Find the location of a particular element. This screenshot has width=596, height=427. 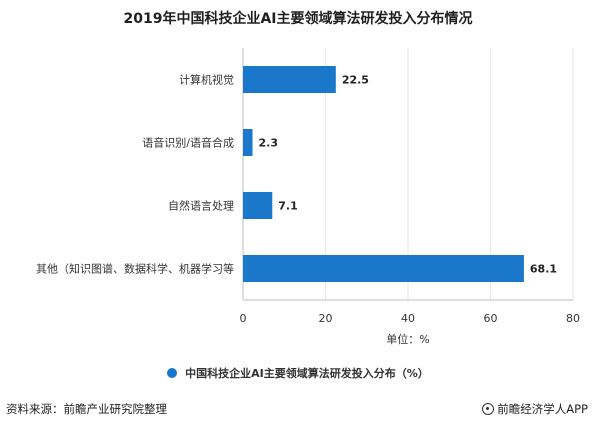

brand-logo-icon is located at coordinates (488, 409).